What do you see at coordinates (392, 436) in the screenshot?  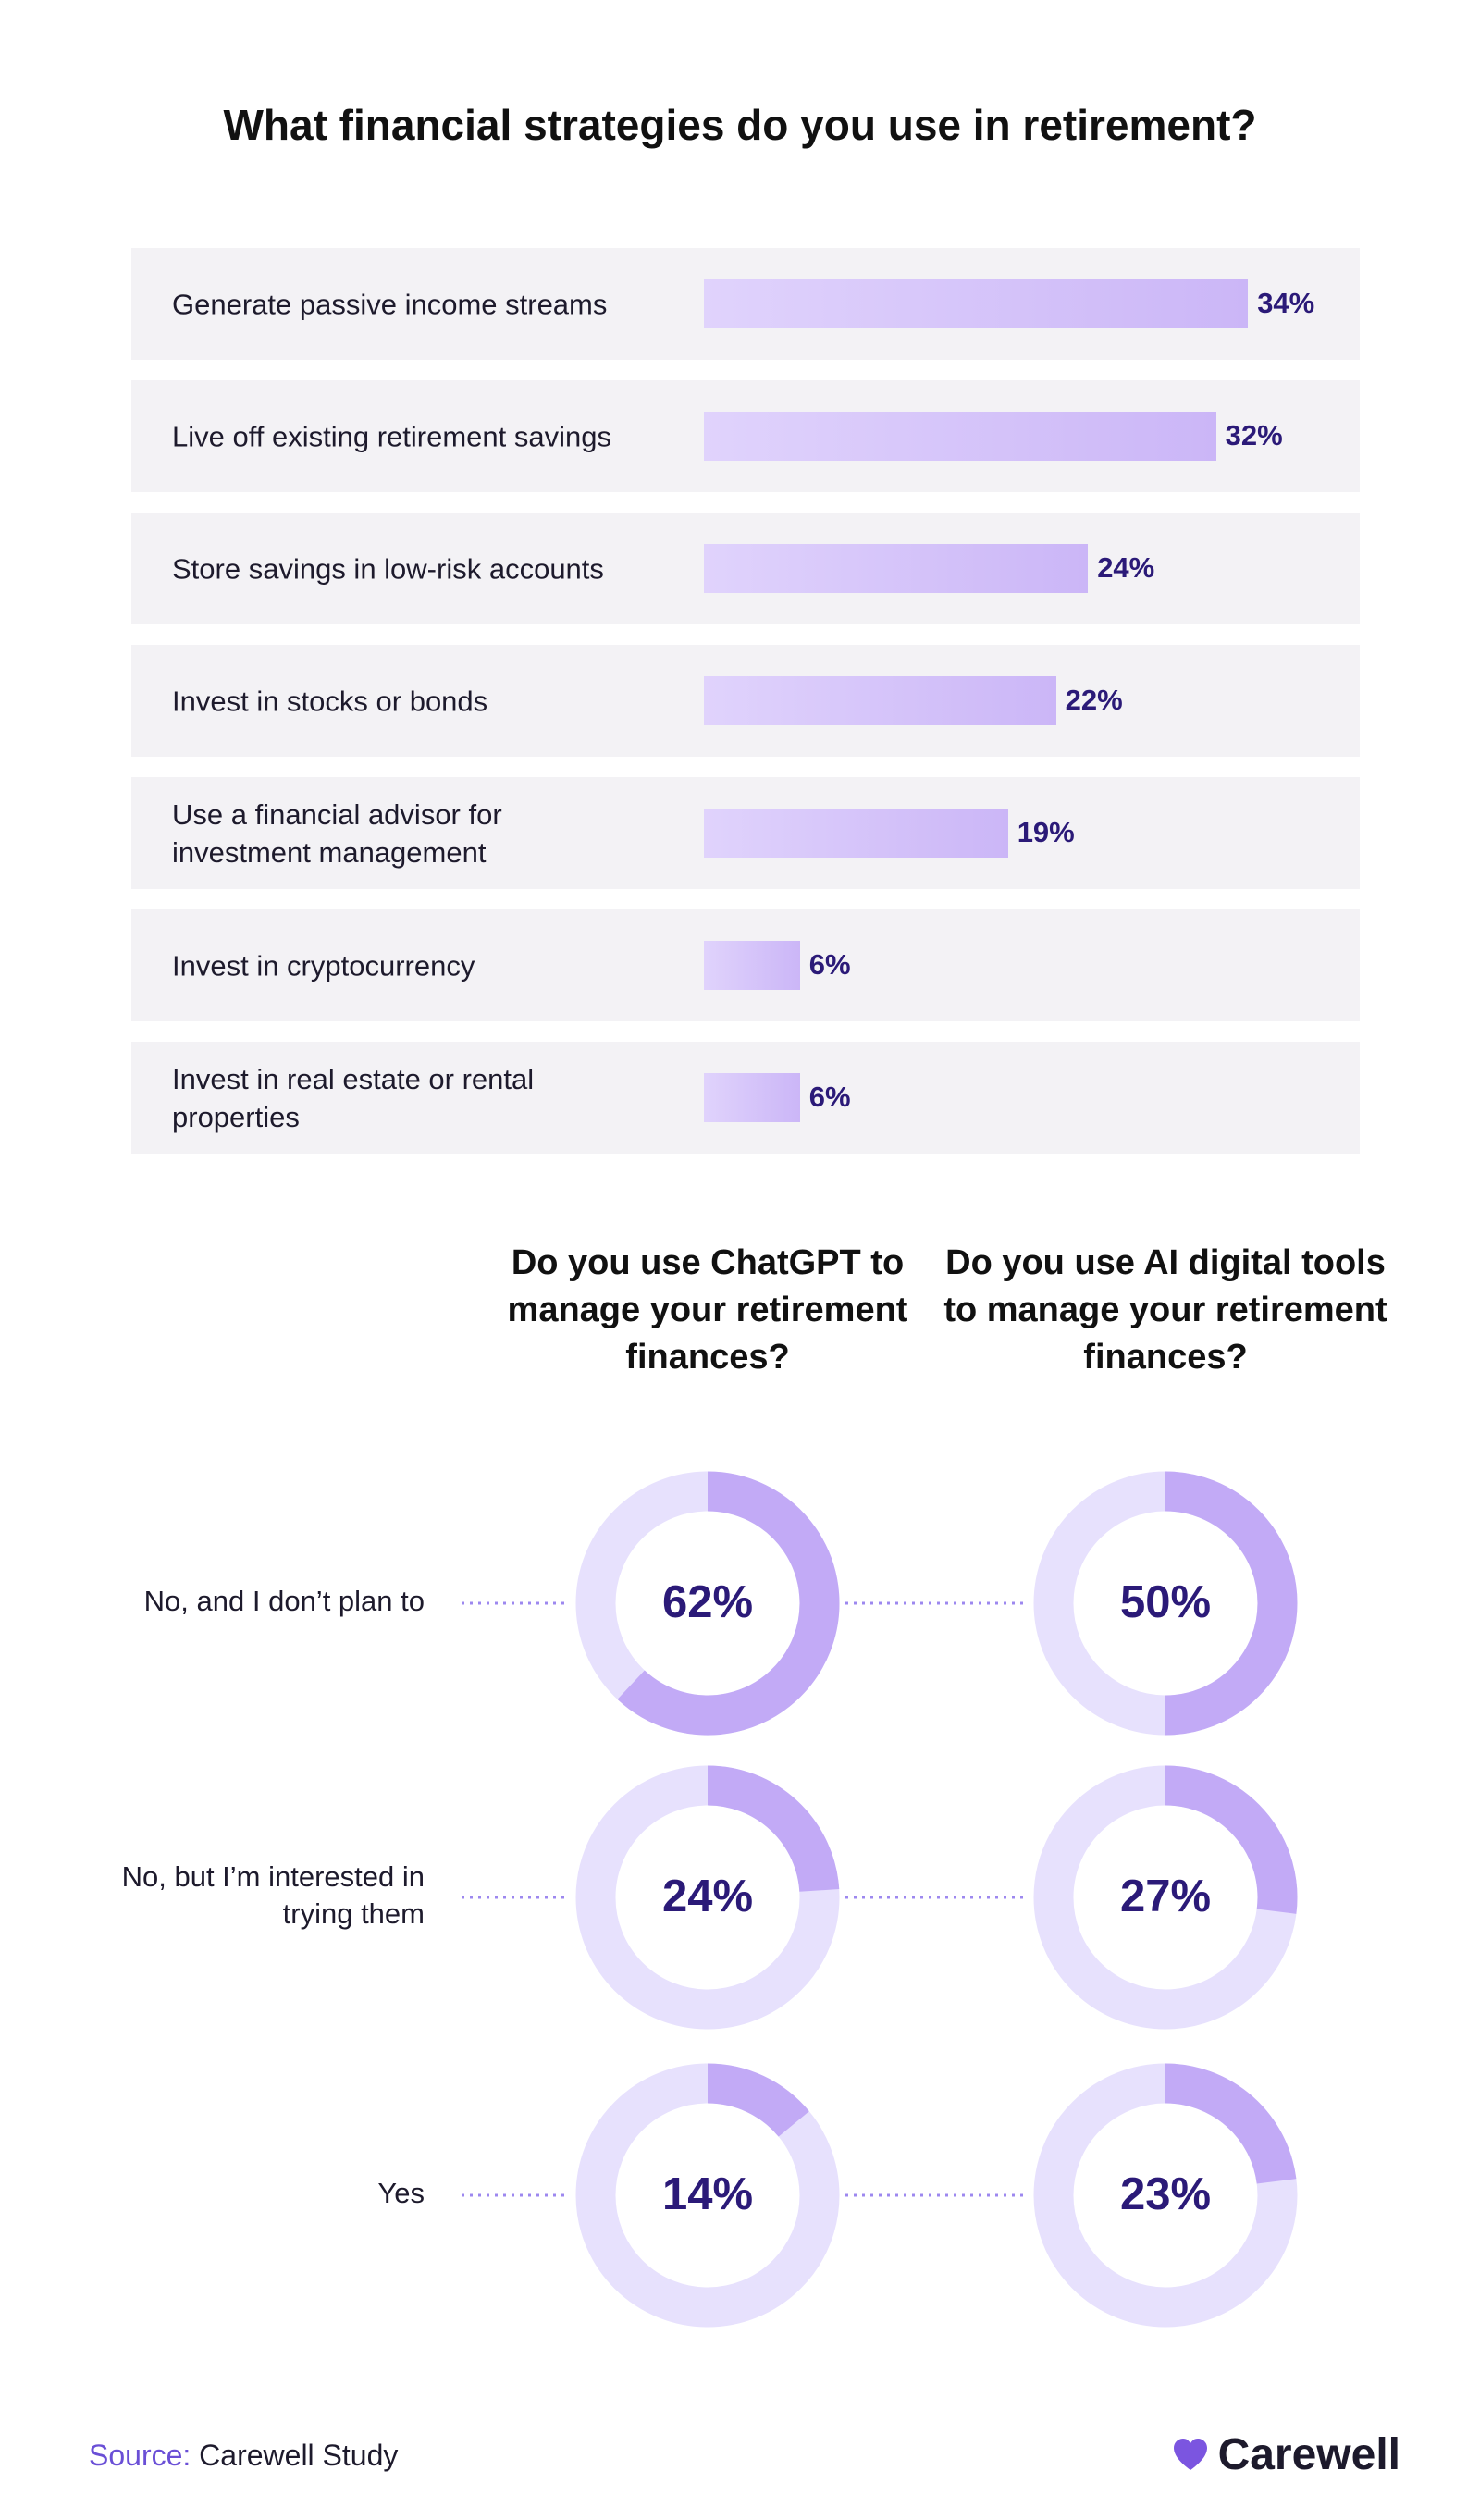 I see `category-label: Live off existing retirement savings` at bounding box center [392, 436].